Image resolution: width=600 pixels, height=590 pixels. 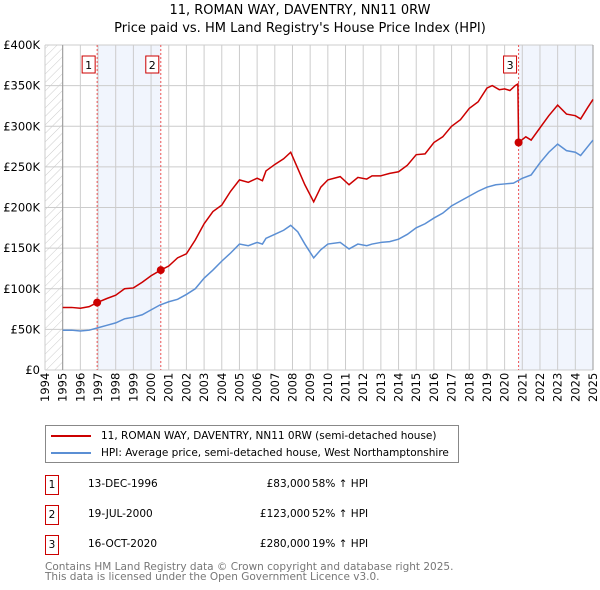 I want to click on sale-price: £123,000, so click(x=284, y=514).